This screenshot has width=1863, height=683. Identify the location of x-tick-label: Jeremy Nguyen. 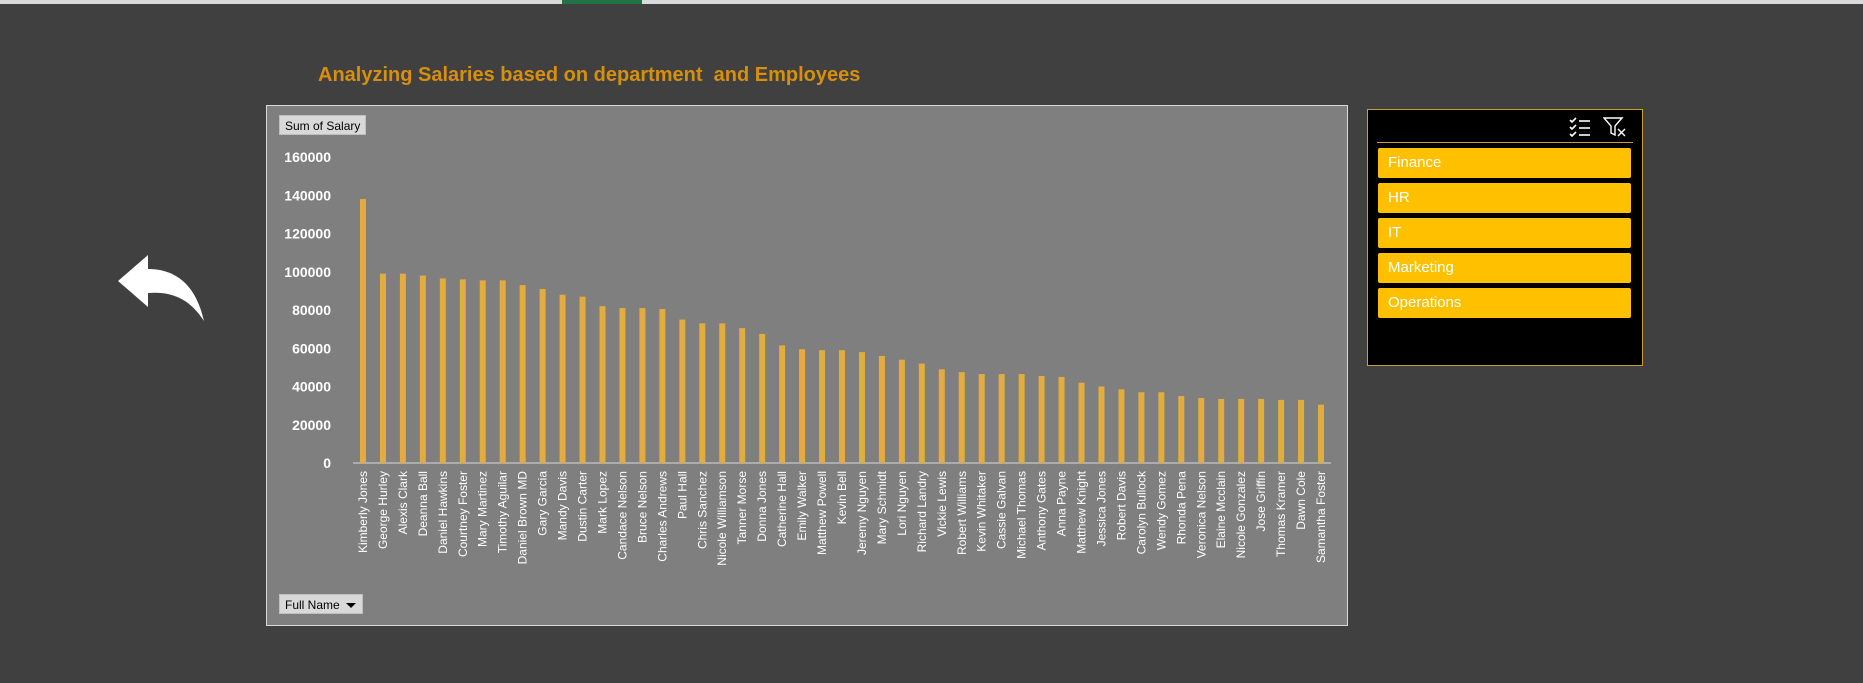
(862, 513).